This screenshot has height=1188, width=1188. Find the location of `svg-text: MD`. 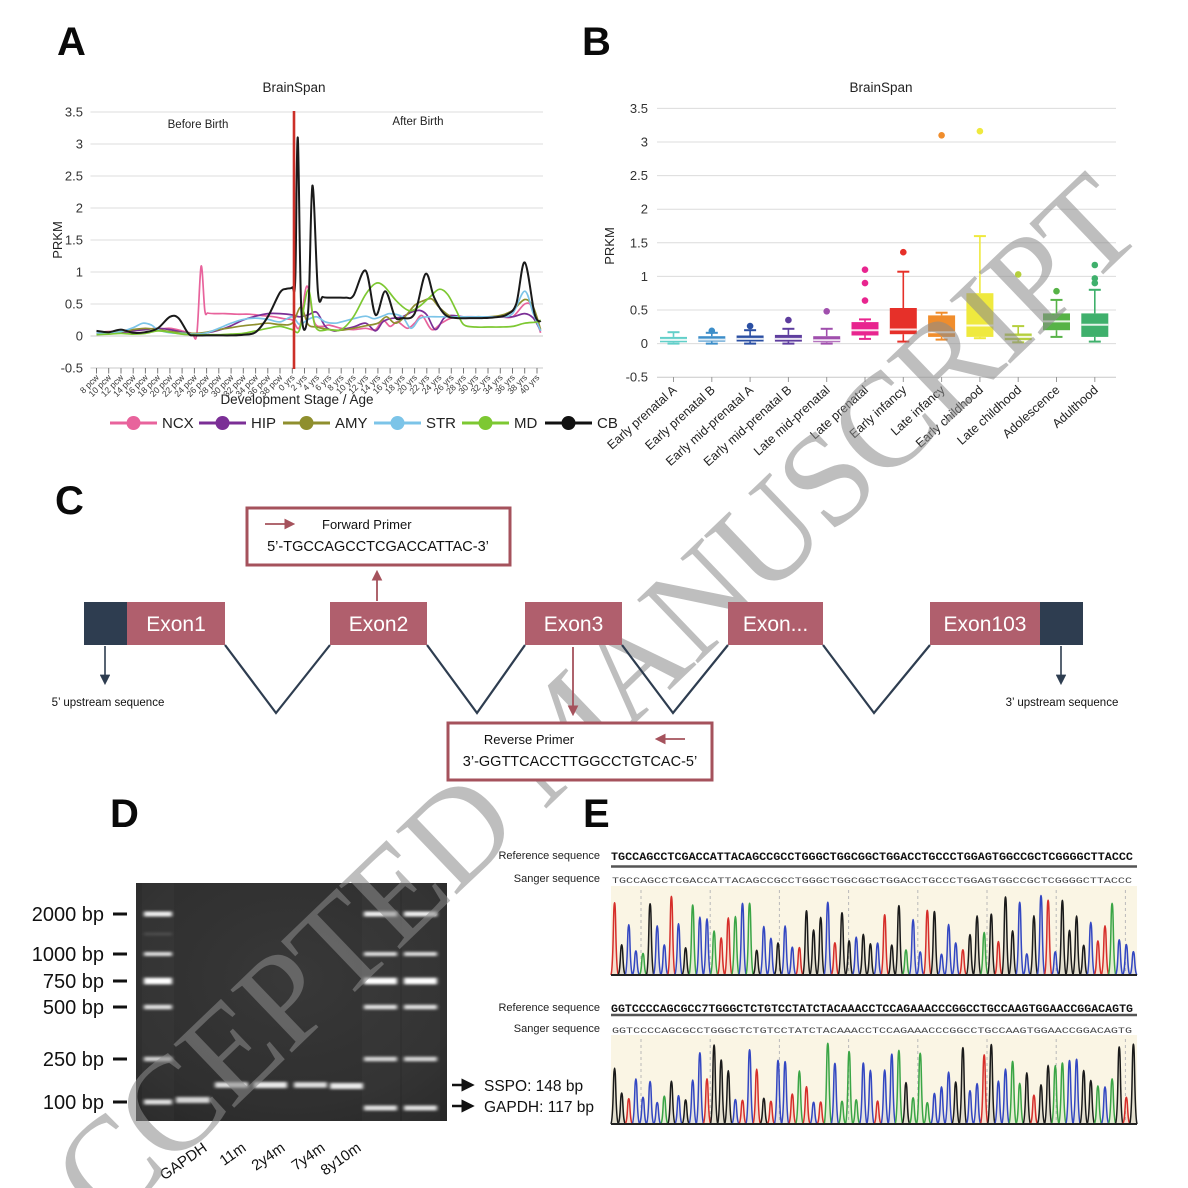

svg-text: MD is located at coordinates (525, 423).